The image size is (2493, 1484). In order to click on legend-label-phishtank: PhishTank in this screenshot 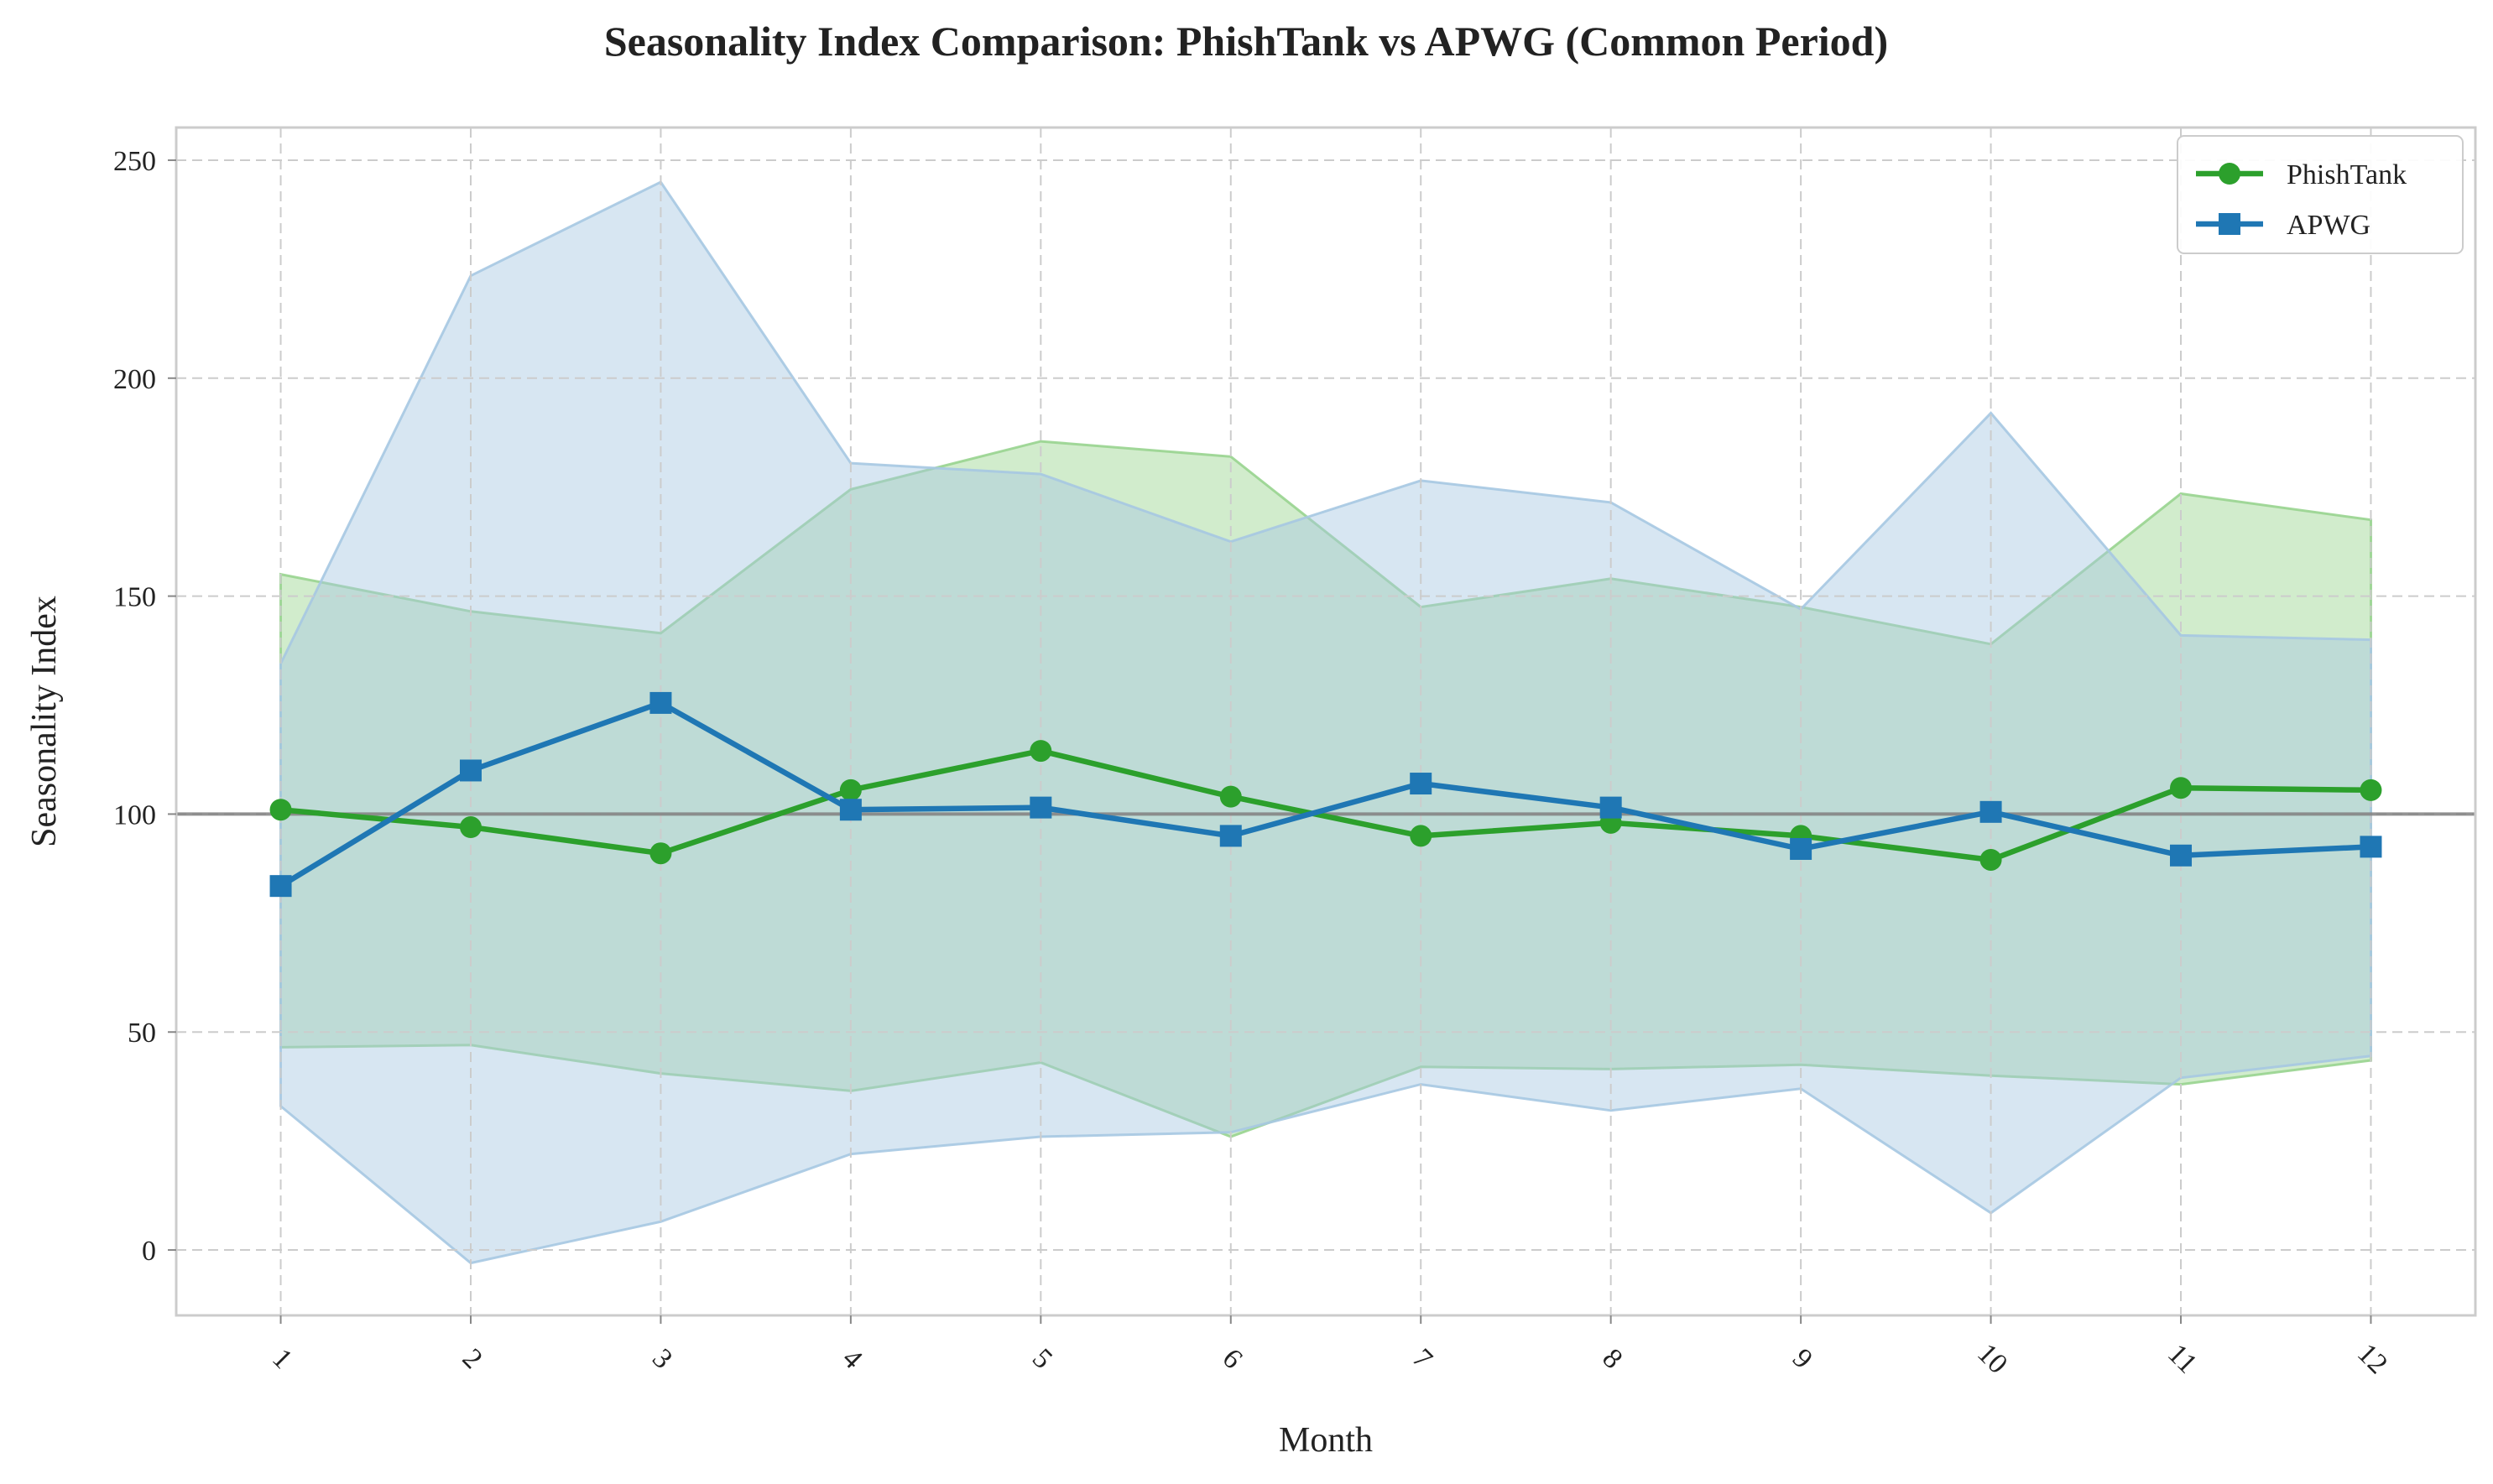, I will do `click(2347, 174)`.